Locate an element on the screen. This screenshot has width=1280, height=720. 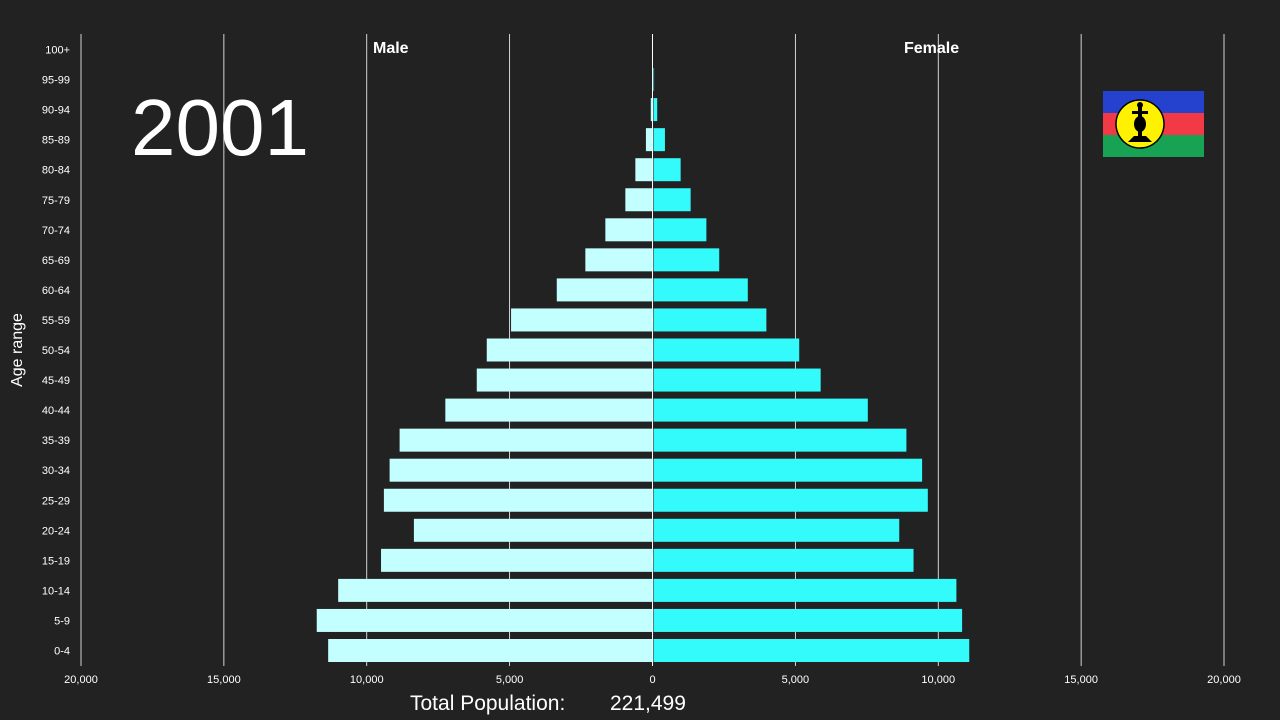
y-tick-label: 15-19 is located at coordinates (56, 561).